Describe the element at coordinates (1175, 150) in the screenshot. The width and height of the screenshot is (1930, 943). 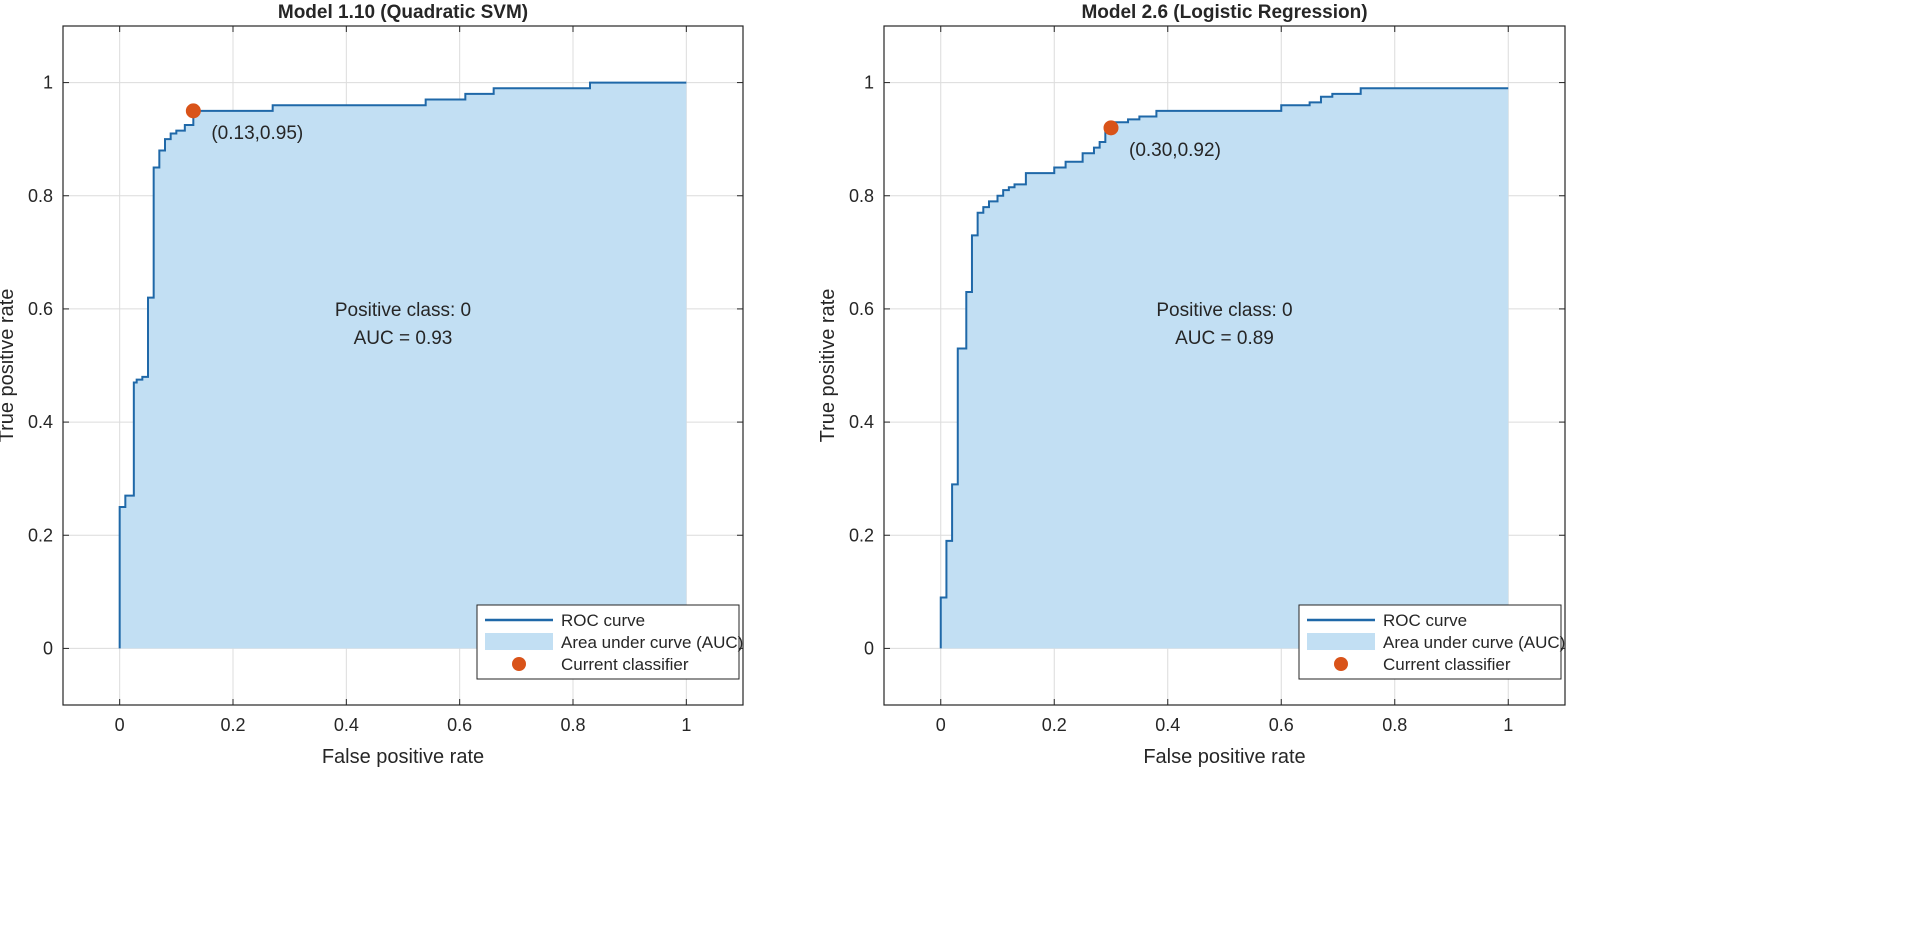
I see `current-classifier-label: (0.30,0.92)` at that location.